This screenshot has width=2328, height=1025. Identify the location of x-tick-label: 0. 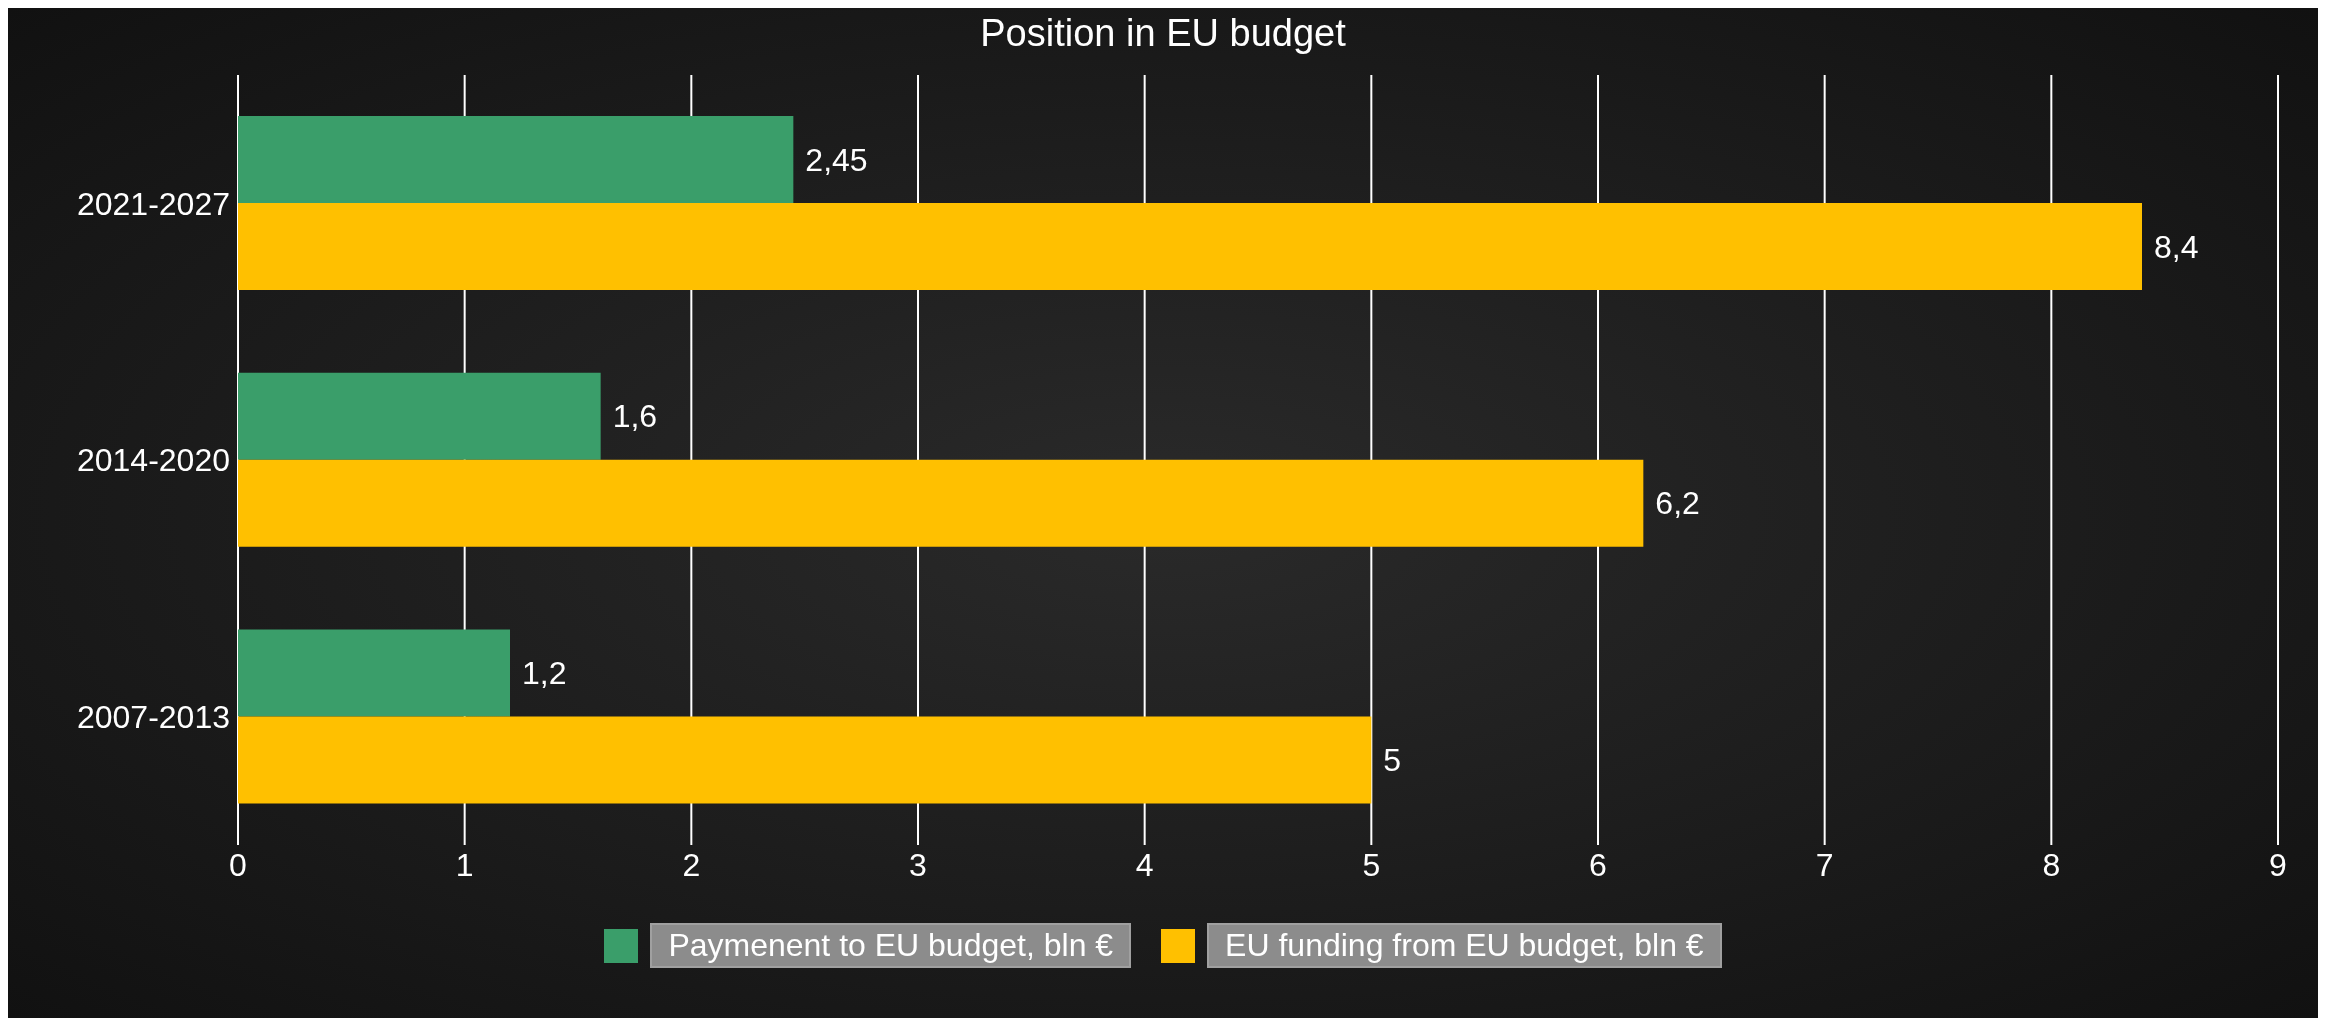
(238, 864).